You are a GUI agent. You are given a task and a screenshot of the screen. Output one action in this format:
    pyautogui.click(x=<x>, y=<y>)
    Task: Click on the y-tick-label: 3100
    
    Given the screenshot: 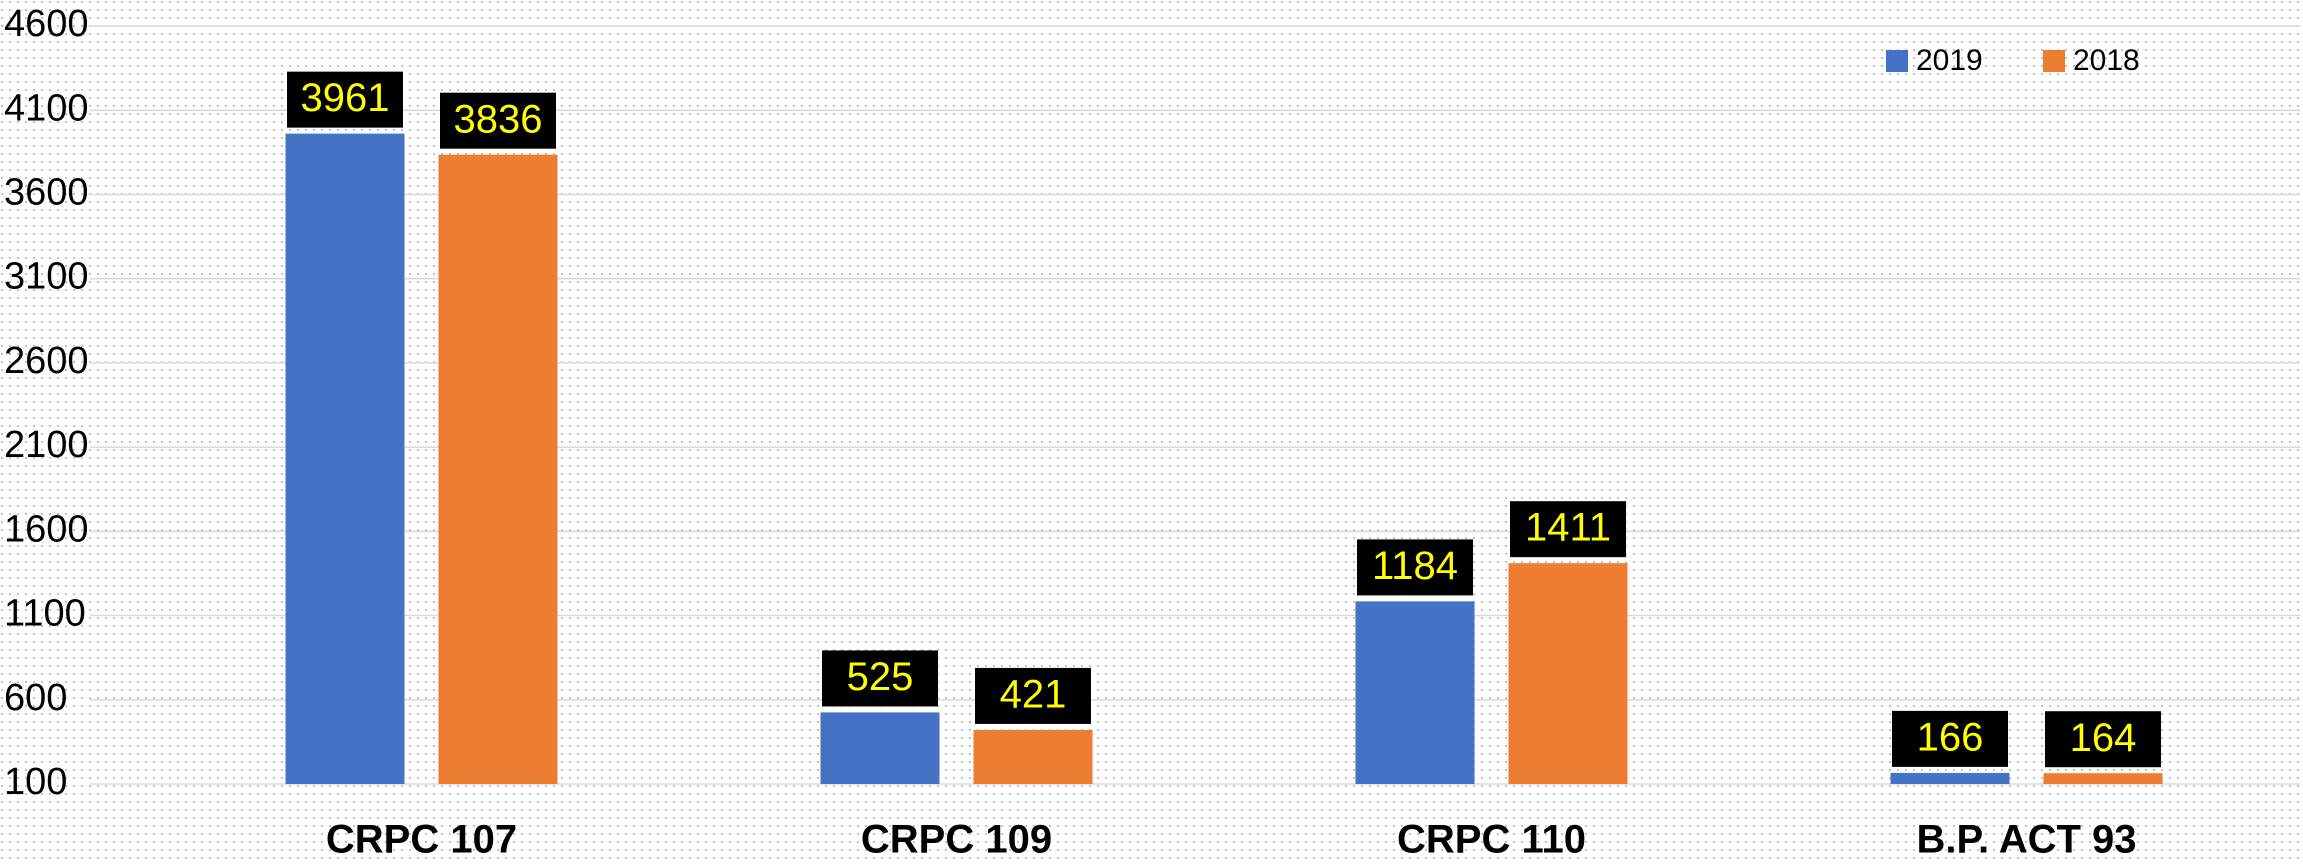 What is the action you would take?
    pyautogui.click(x=46, y=277)
    